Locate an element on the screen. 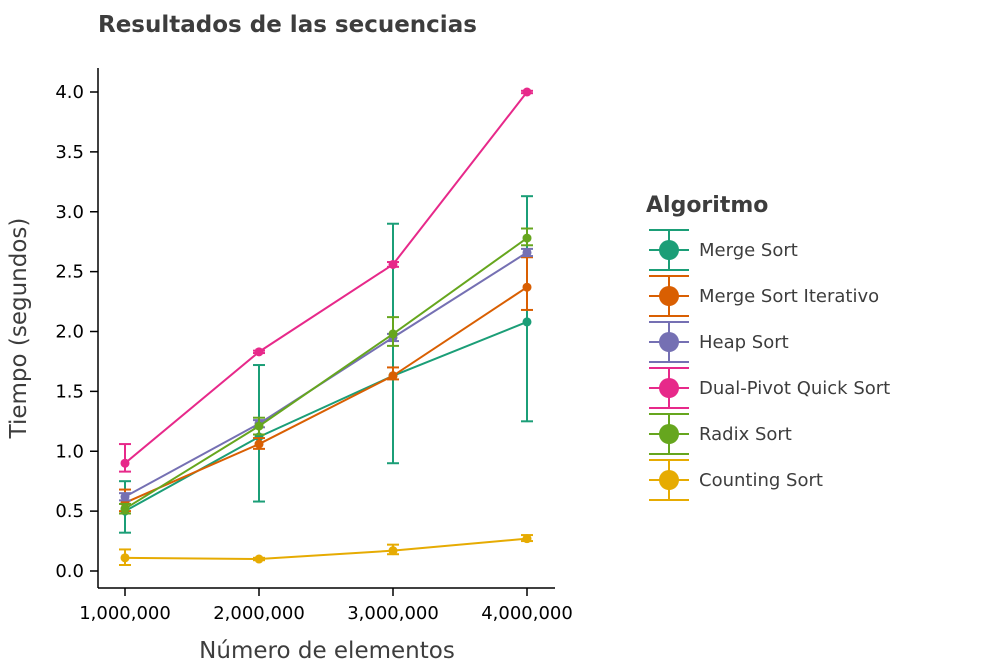 Image resolution: width=1000 pixels, height=667 pixels. legend-item: Merge Sort is located at coordinates (723, 250).